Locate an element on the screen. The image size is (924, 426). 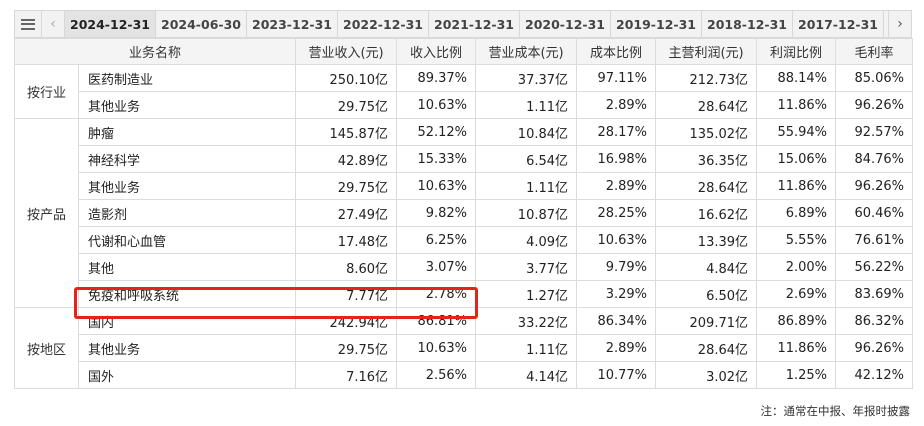
gross-margin-cell: 42.12% is located at coordinates (874, 375).